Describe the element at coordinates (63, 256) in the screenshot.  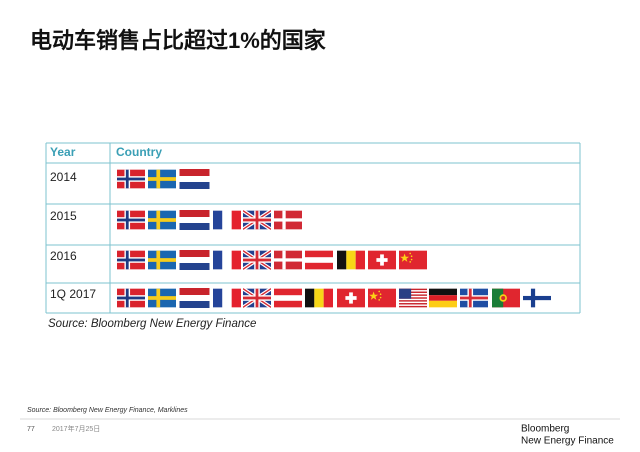
I see `year-cell: 2016` at that location.